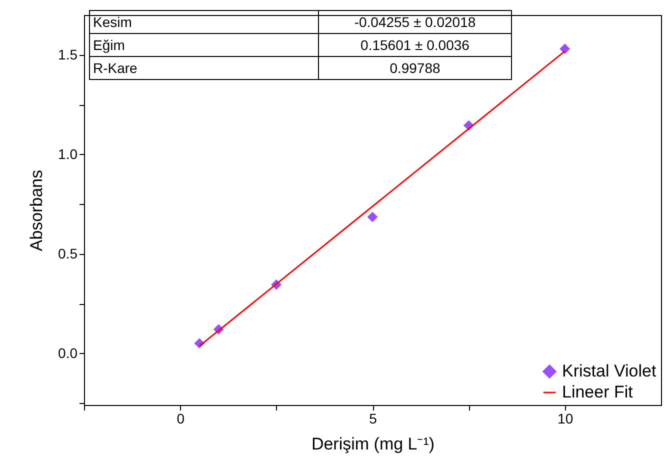 The height and width of the screenshot is (473, 665). I want to click on x-tick-label: 10, so click(566, 418).